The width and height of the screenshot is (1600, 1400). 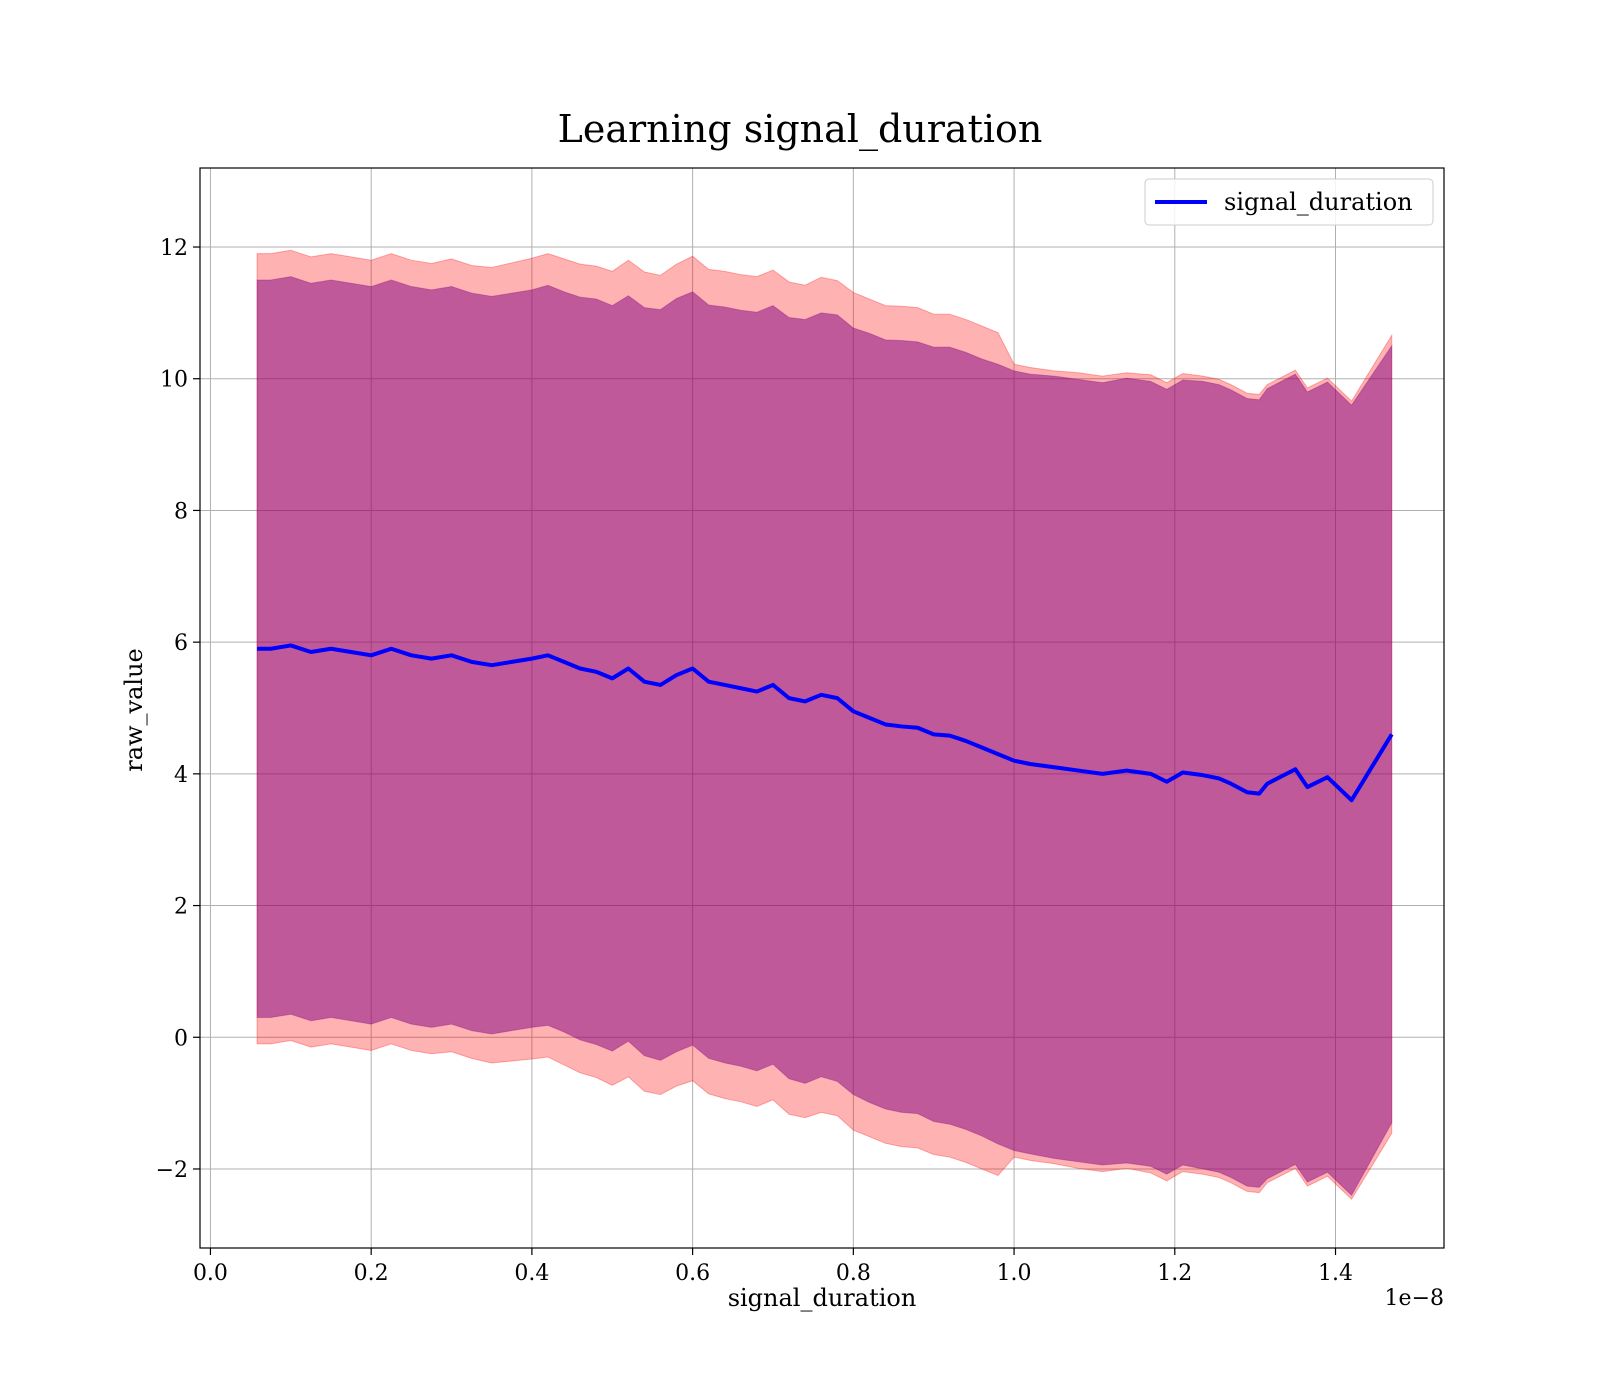 What do you see at coordinates (1335, 1273) in the screenshot?
I see `x-tick-label: 1.4` at bounding box center [1335, 1273].